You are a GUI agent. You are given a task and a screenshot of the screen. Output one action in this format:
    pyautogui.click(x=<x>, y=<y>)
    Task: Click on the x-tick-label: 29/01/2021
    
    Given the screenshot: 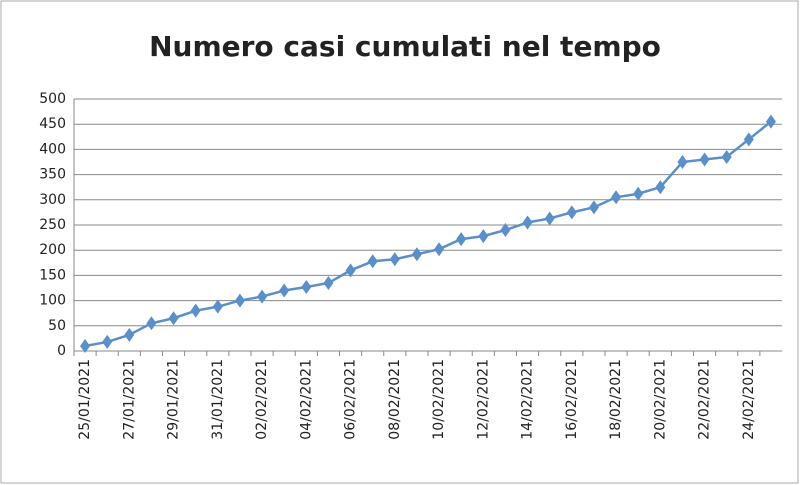 What is the action you would take?
    pyautogui.click(x=174, y=399)
    